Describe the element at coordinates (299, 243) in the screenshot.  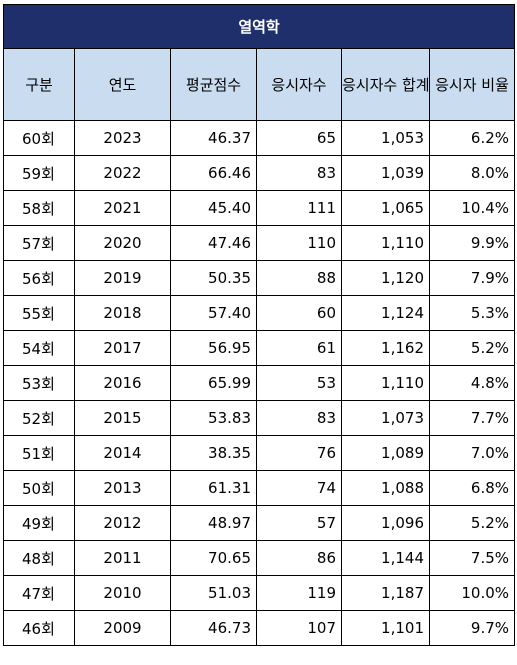
I see `takers-cell: 110` at that location.